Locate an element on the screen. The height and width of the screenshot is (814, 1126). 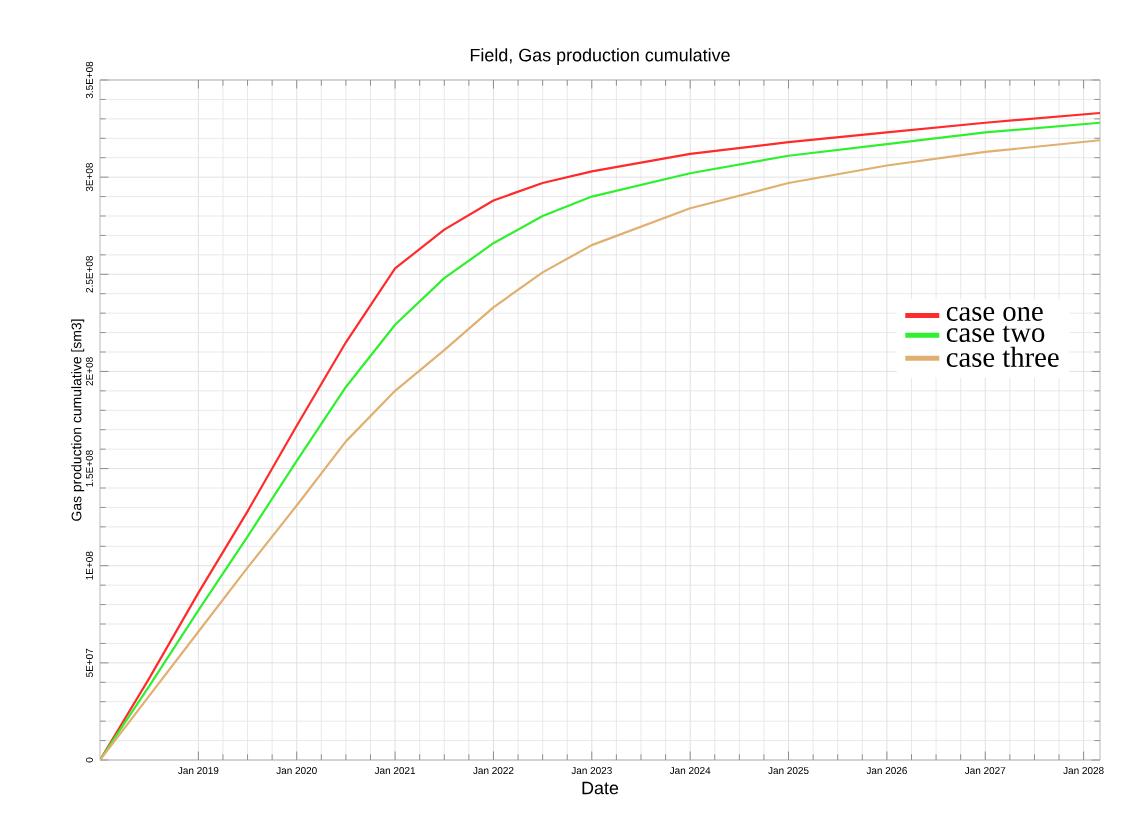
legend-label: case three is located at coordinates (1002, 356).